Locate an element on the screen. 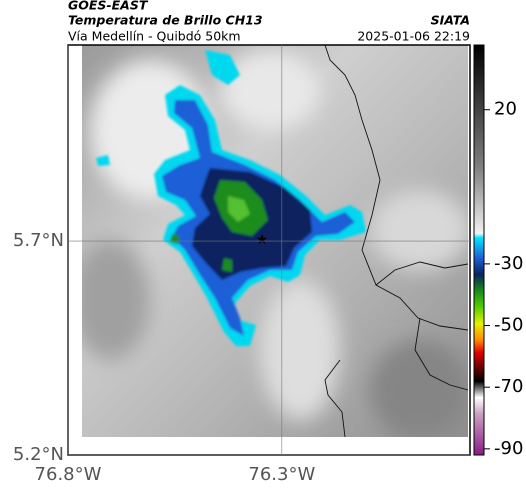  colorbar-tick-label: -50 is located at coordinates (508, 325).